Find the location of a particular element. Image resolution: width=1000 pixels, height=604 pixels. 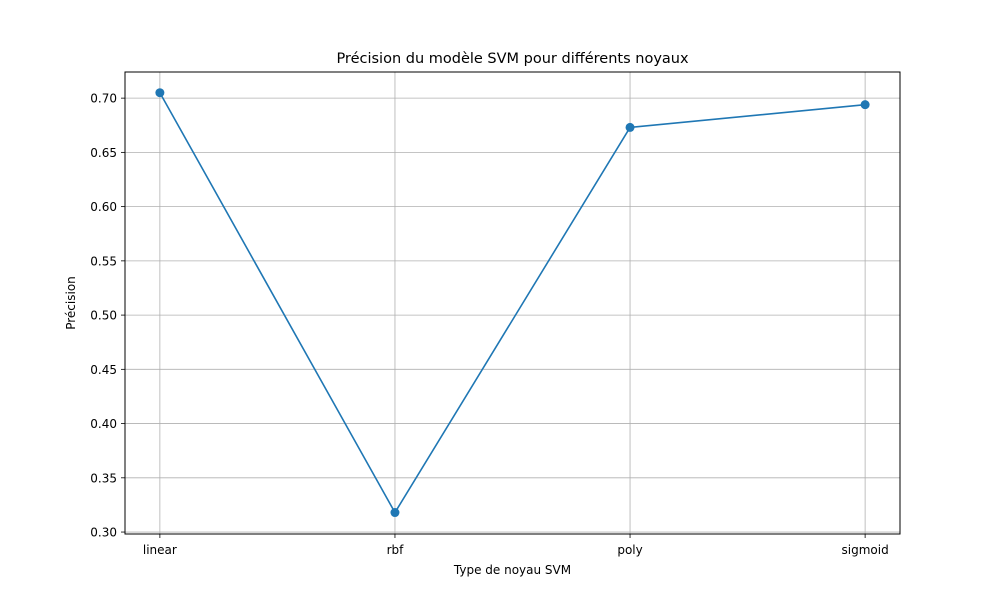

y-tick-label: 0.35 is located at coordinates (103, 478).